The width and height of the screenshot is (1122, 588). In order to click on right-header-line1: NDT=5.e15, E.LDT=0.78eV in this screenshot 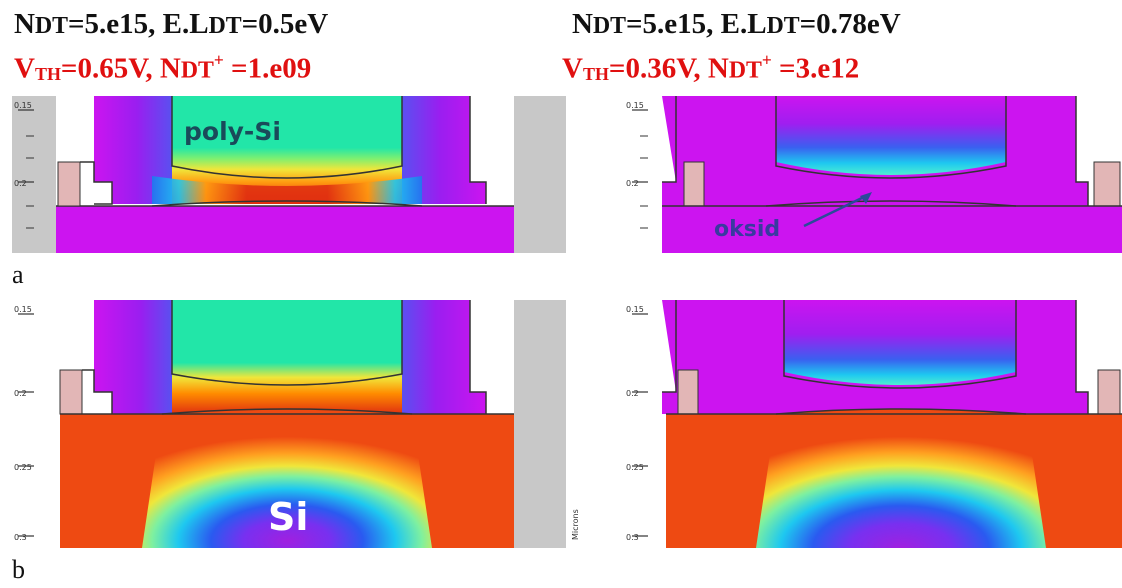, I will do `click(736, 24)`.